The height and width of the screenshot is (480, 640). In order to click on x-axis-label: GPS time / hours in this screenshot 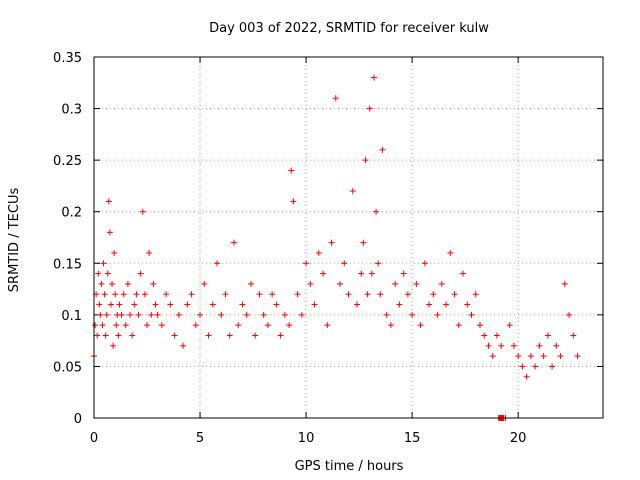, I will do `click(349, 466)`.